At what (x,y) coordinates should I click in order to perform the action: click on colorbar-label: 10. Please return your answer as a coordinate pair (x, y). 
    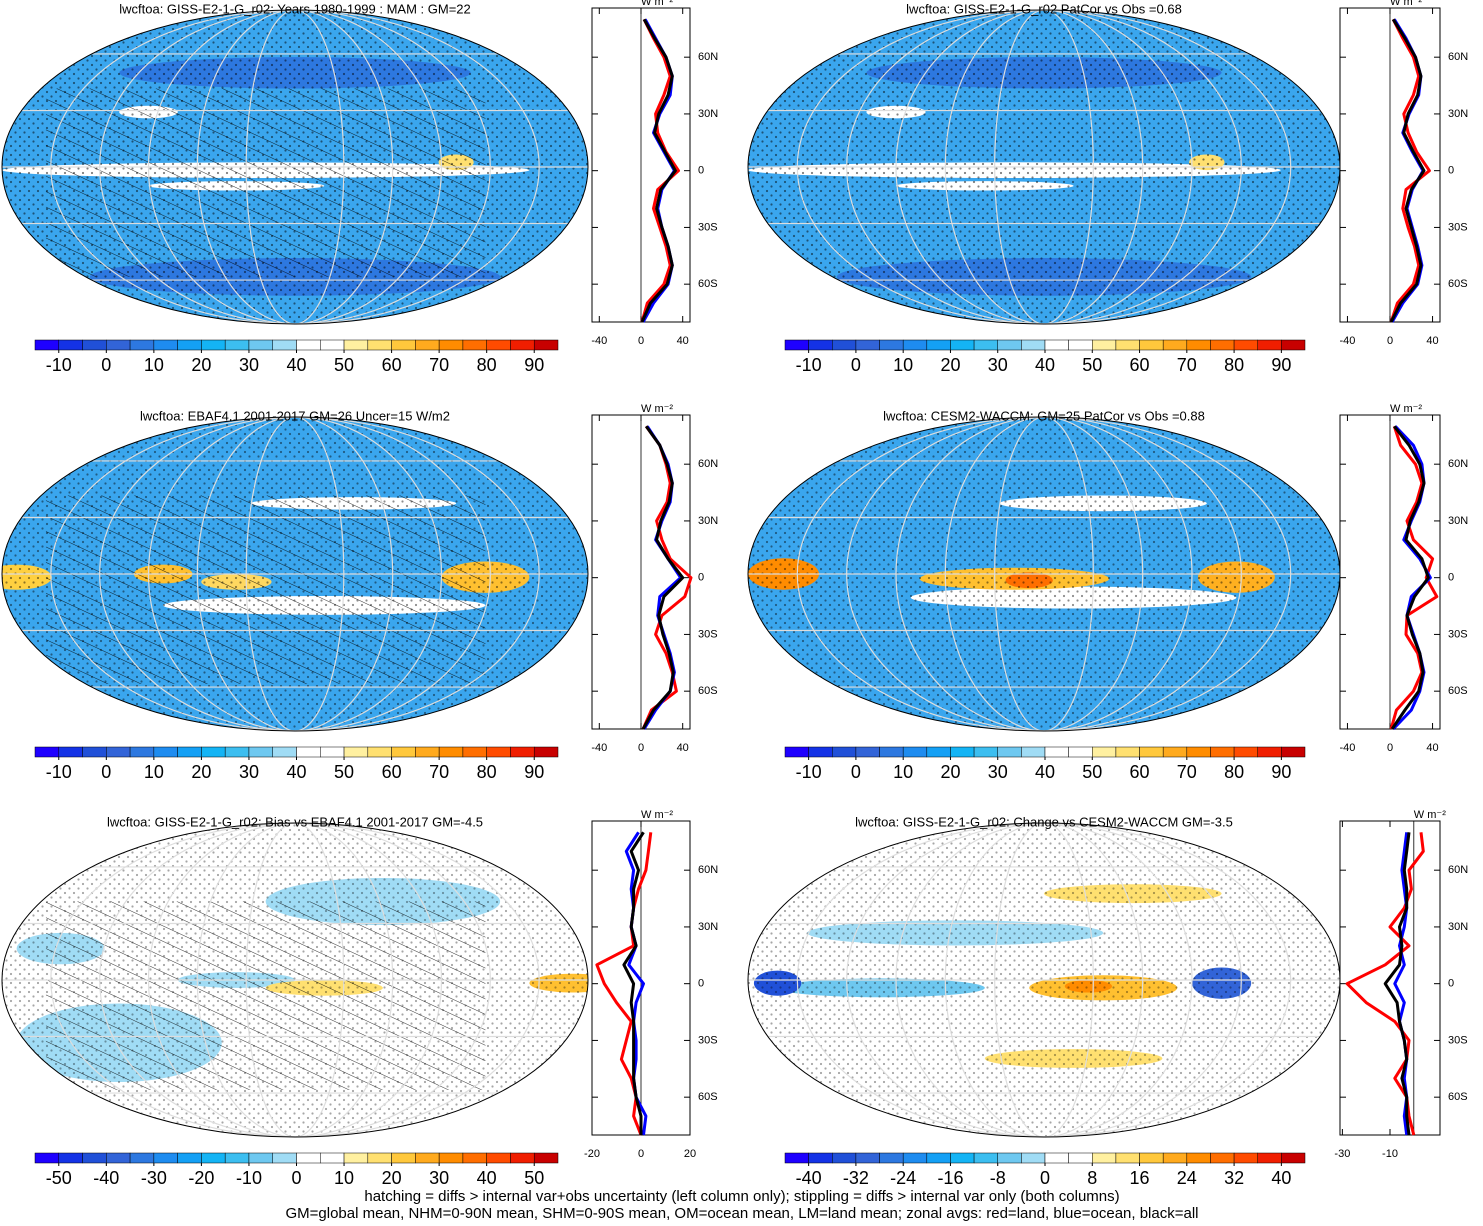
    Looking at the image, I should click on (903, 772).